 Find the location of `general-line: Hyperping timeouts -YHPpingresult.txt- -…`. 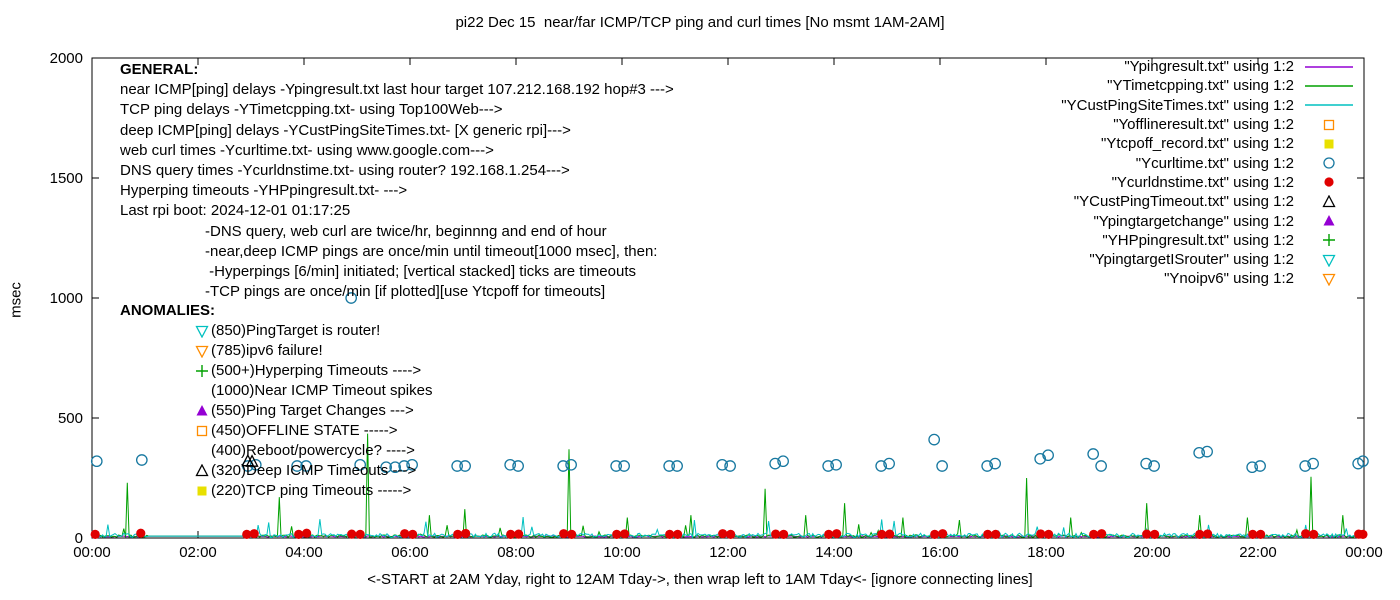

general-line: Hyperping timeouts -YHPpingresult.txt- -… is located at coordinates (264, 191).